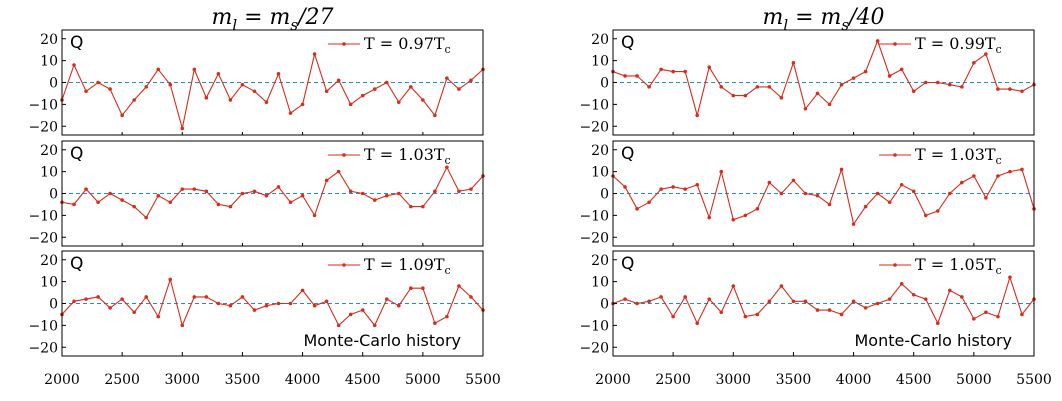 This screenshot has height=401, width=1062. I want to click on legend-label: T = 1.05Tc​, so click(958, 266).